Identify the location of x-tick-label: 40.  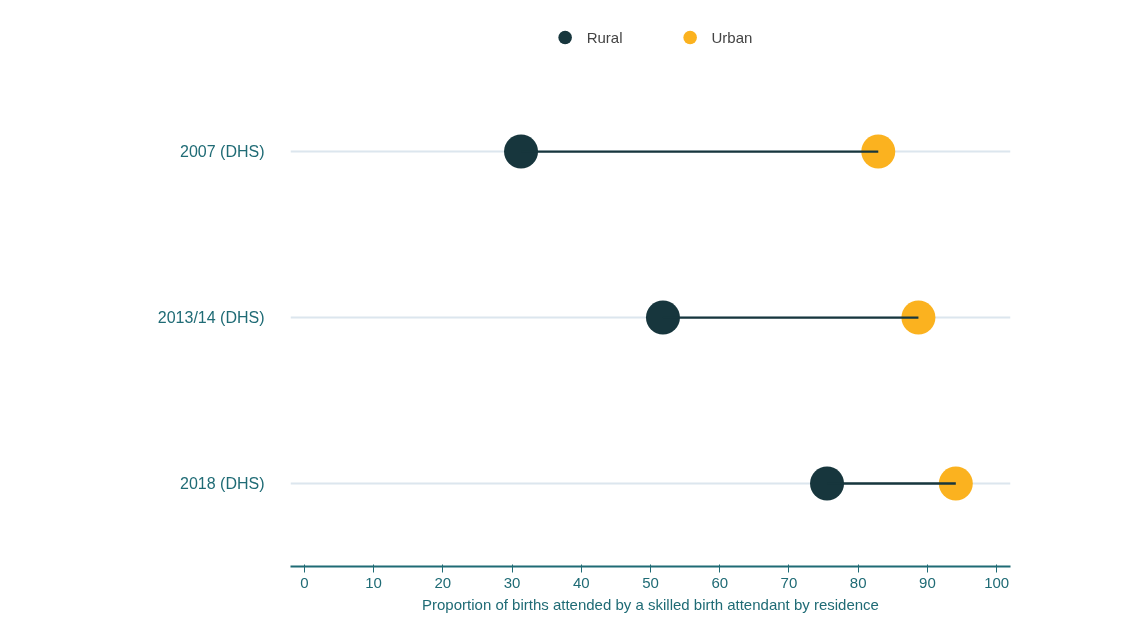
(581, 582).